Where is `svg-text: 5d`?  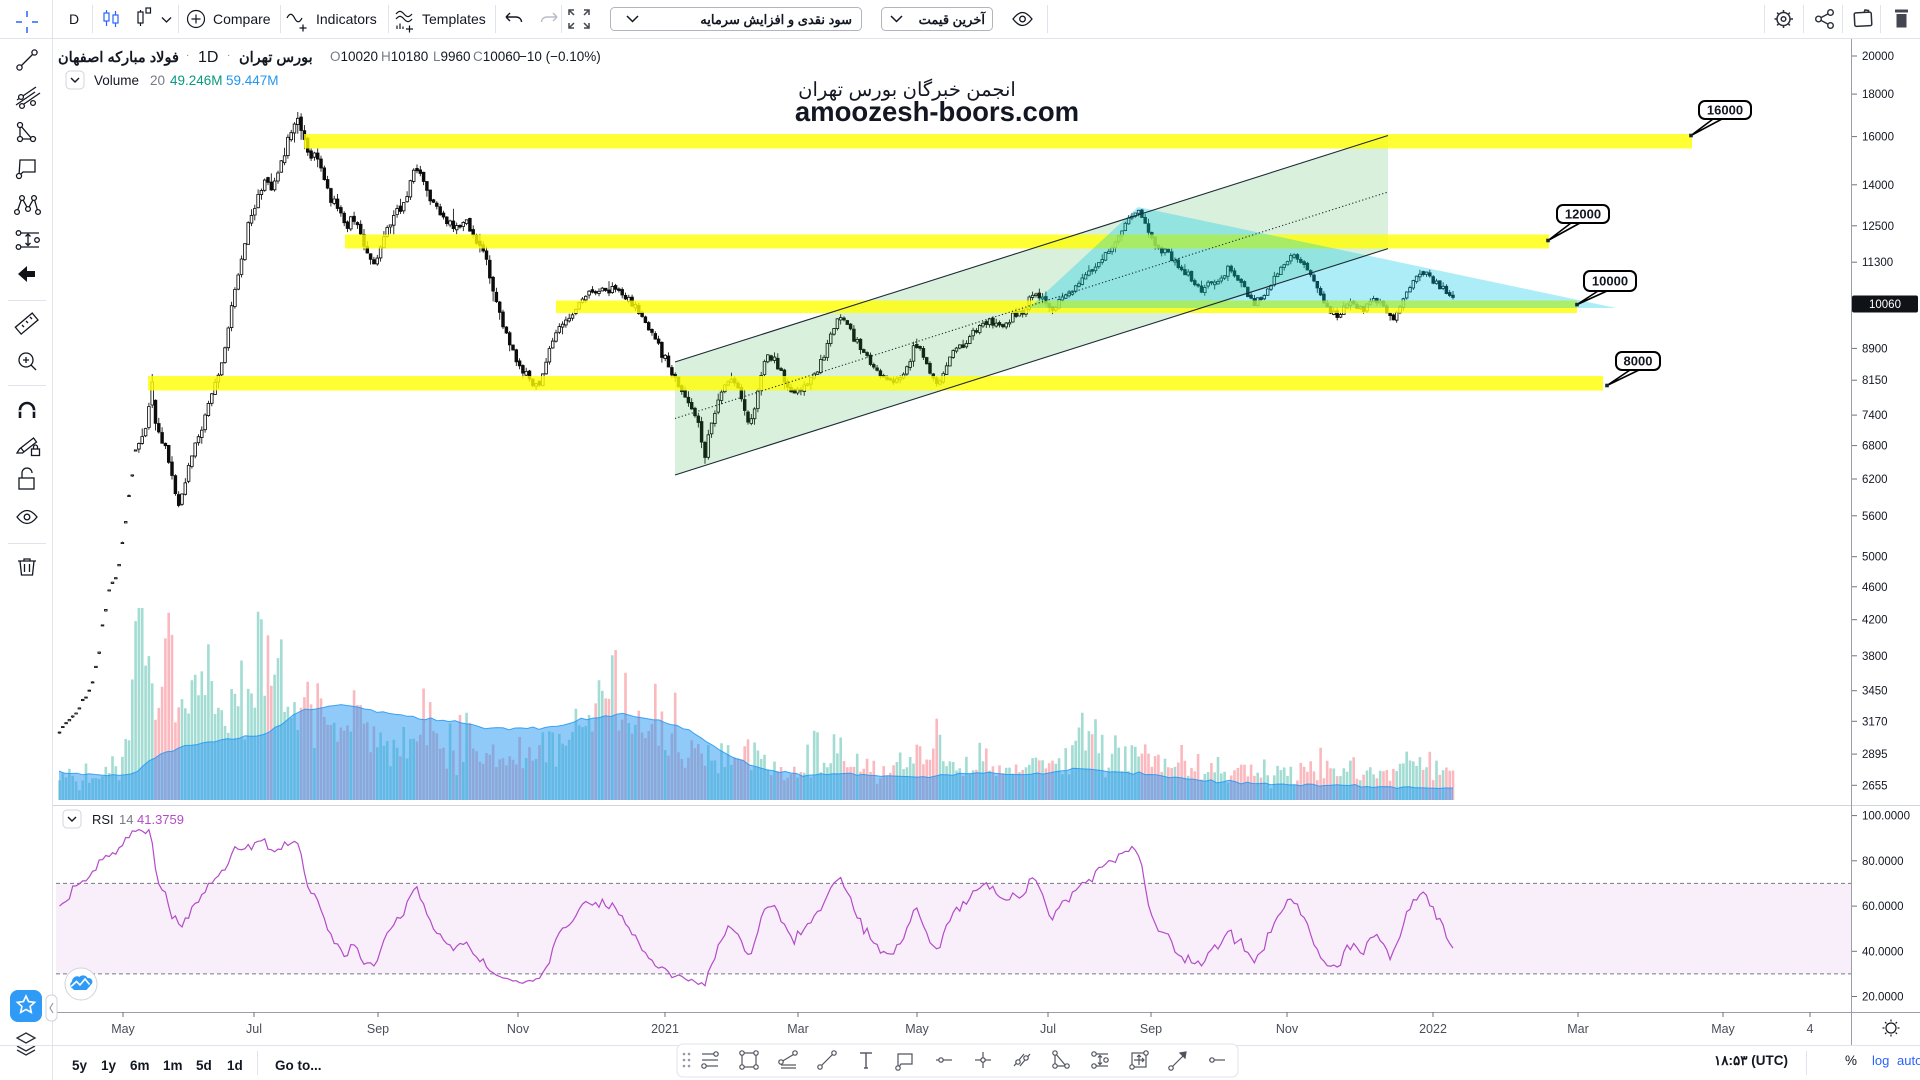 svg-text: 5d is located at coordinates (204, 1065).